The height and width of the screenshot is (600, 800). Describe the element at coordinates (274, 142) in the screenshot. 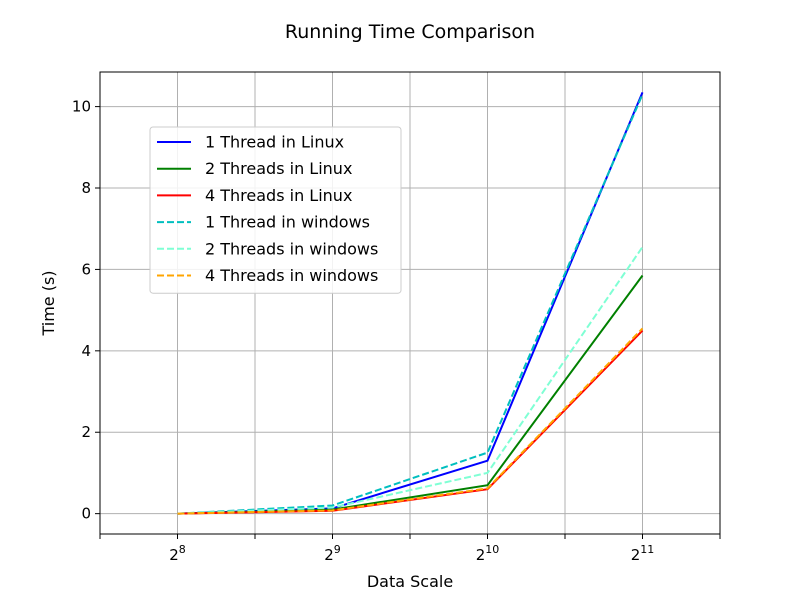

I see `legend-label: 1 Thread in Linux` at that location.